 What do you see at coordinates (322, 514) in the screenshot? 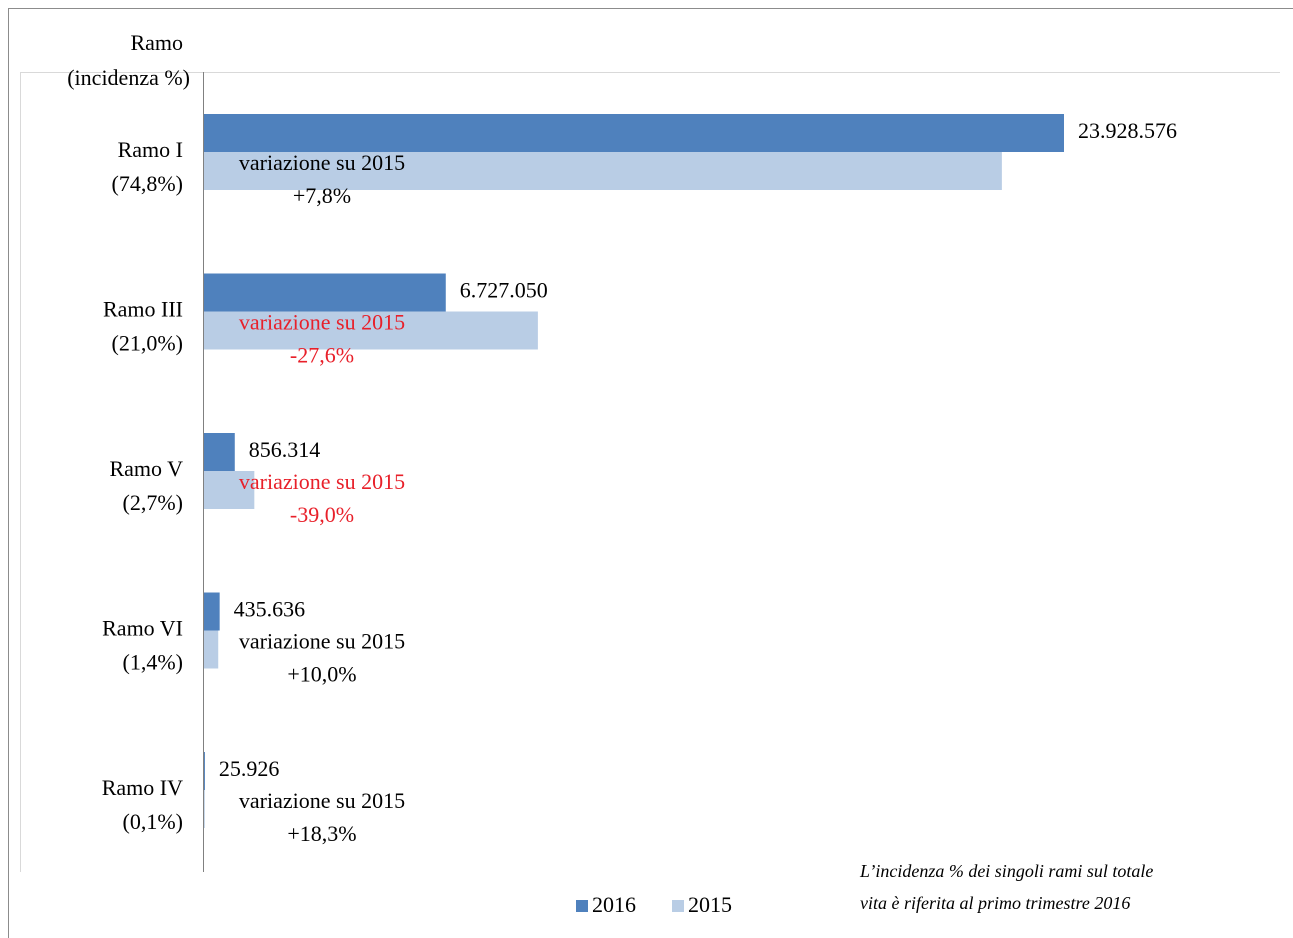
I see `annotation: -39,0%` at bounding box center [322, 514].